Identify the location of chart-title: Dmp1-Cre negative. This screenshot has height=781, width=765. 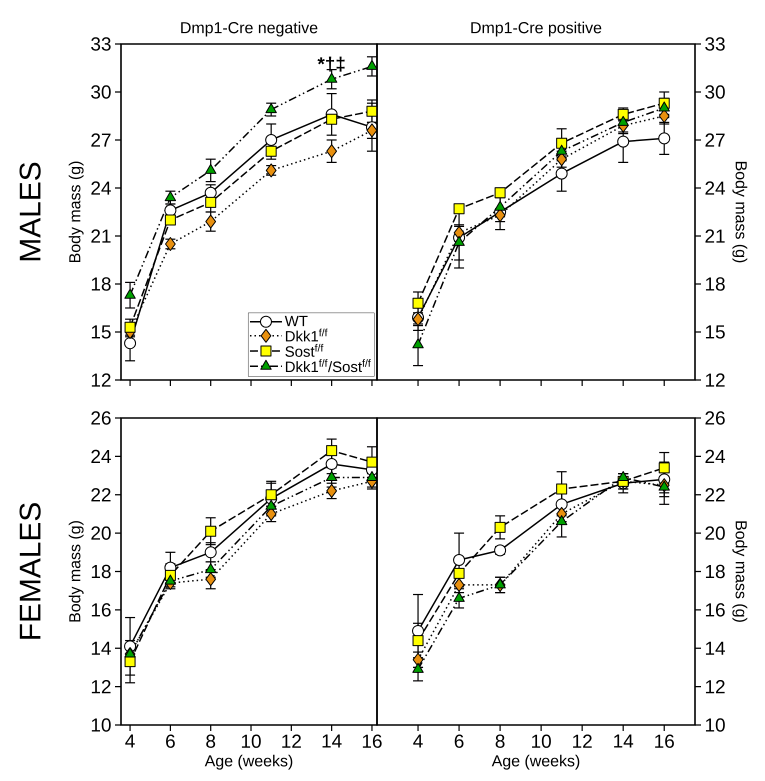
(249, 29).